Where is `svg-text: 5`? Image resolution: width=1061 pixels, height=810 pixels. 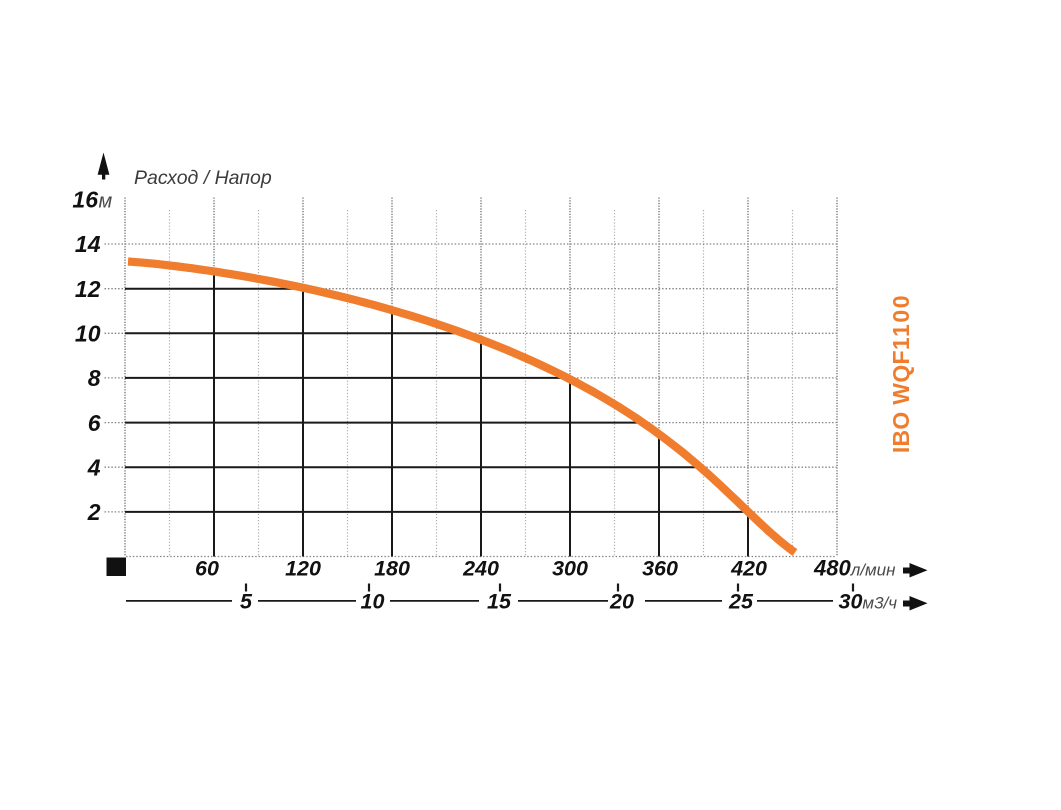
svg-text: 5 is located at coordinates (246, 602).